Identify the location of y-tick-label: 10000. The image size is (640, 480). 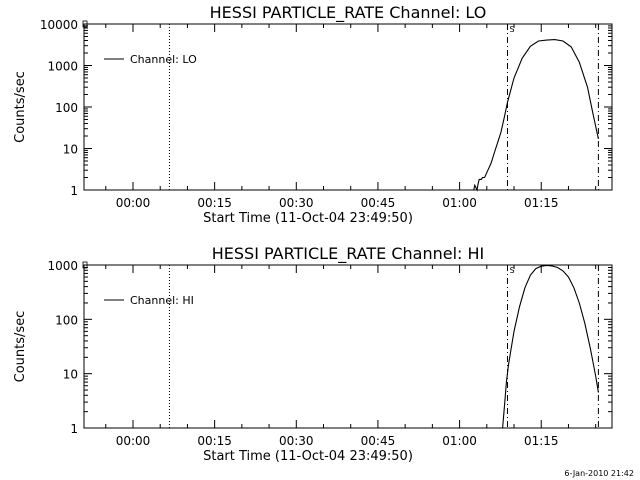
(59, 25).